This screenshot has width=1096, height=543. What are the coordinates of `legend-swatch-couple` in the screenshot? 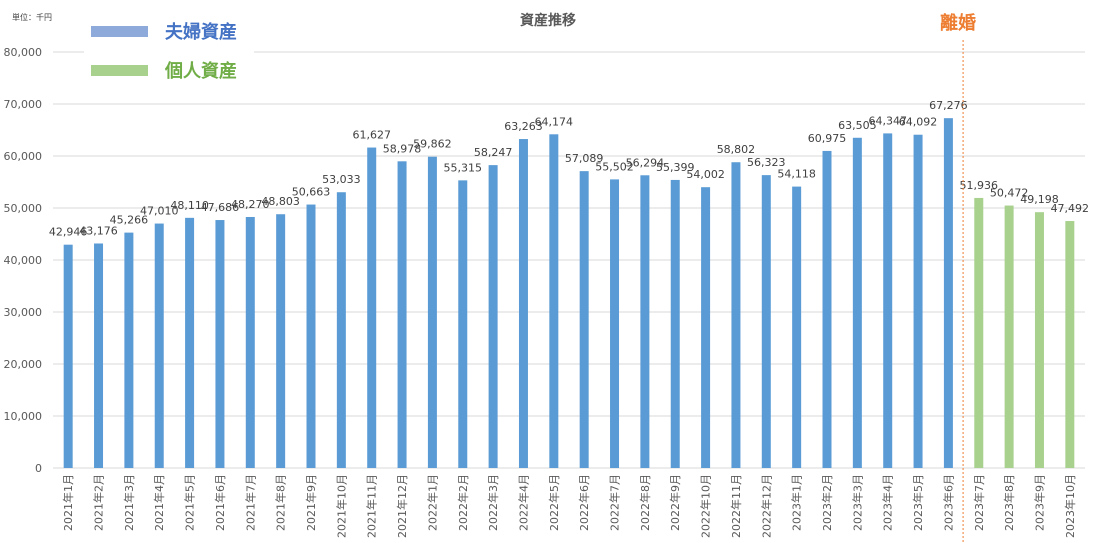 It's located at (119, 31).